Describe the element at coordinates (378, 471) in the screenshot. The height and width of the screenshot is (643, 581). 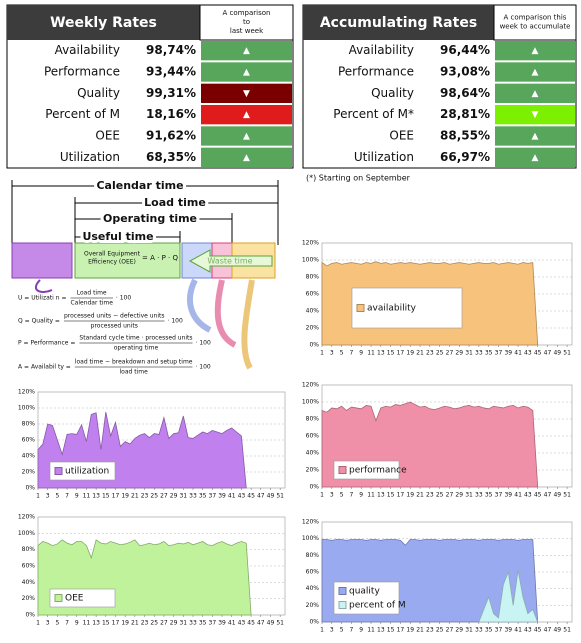
I see `legend-label: performance` at that location.